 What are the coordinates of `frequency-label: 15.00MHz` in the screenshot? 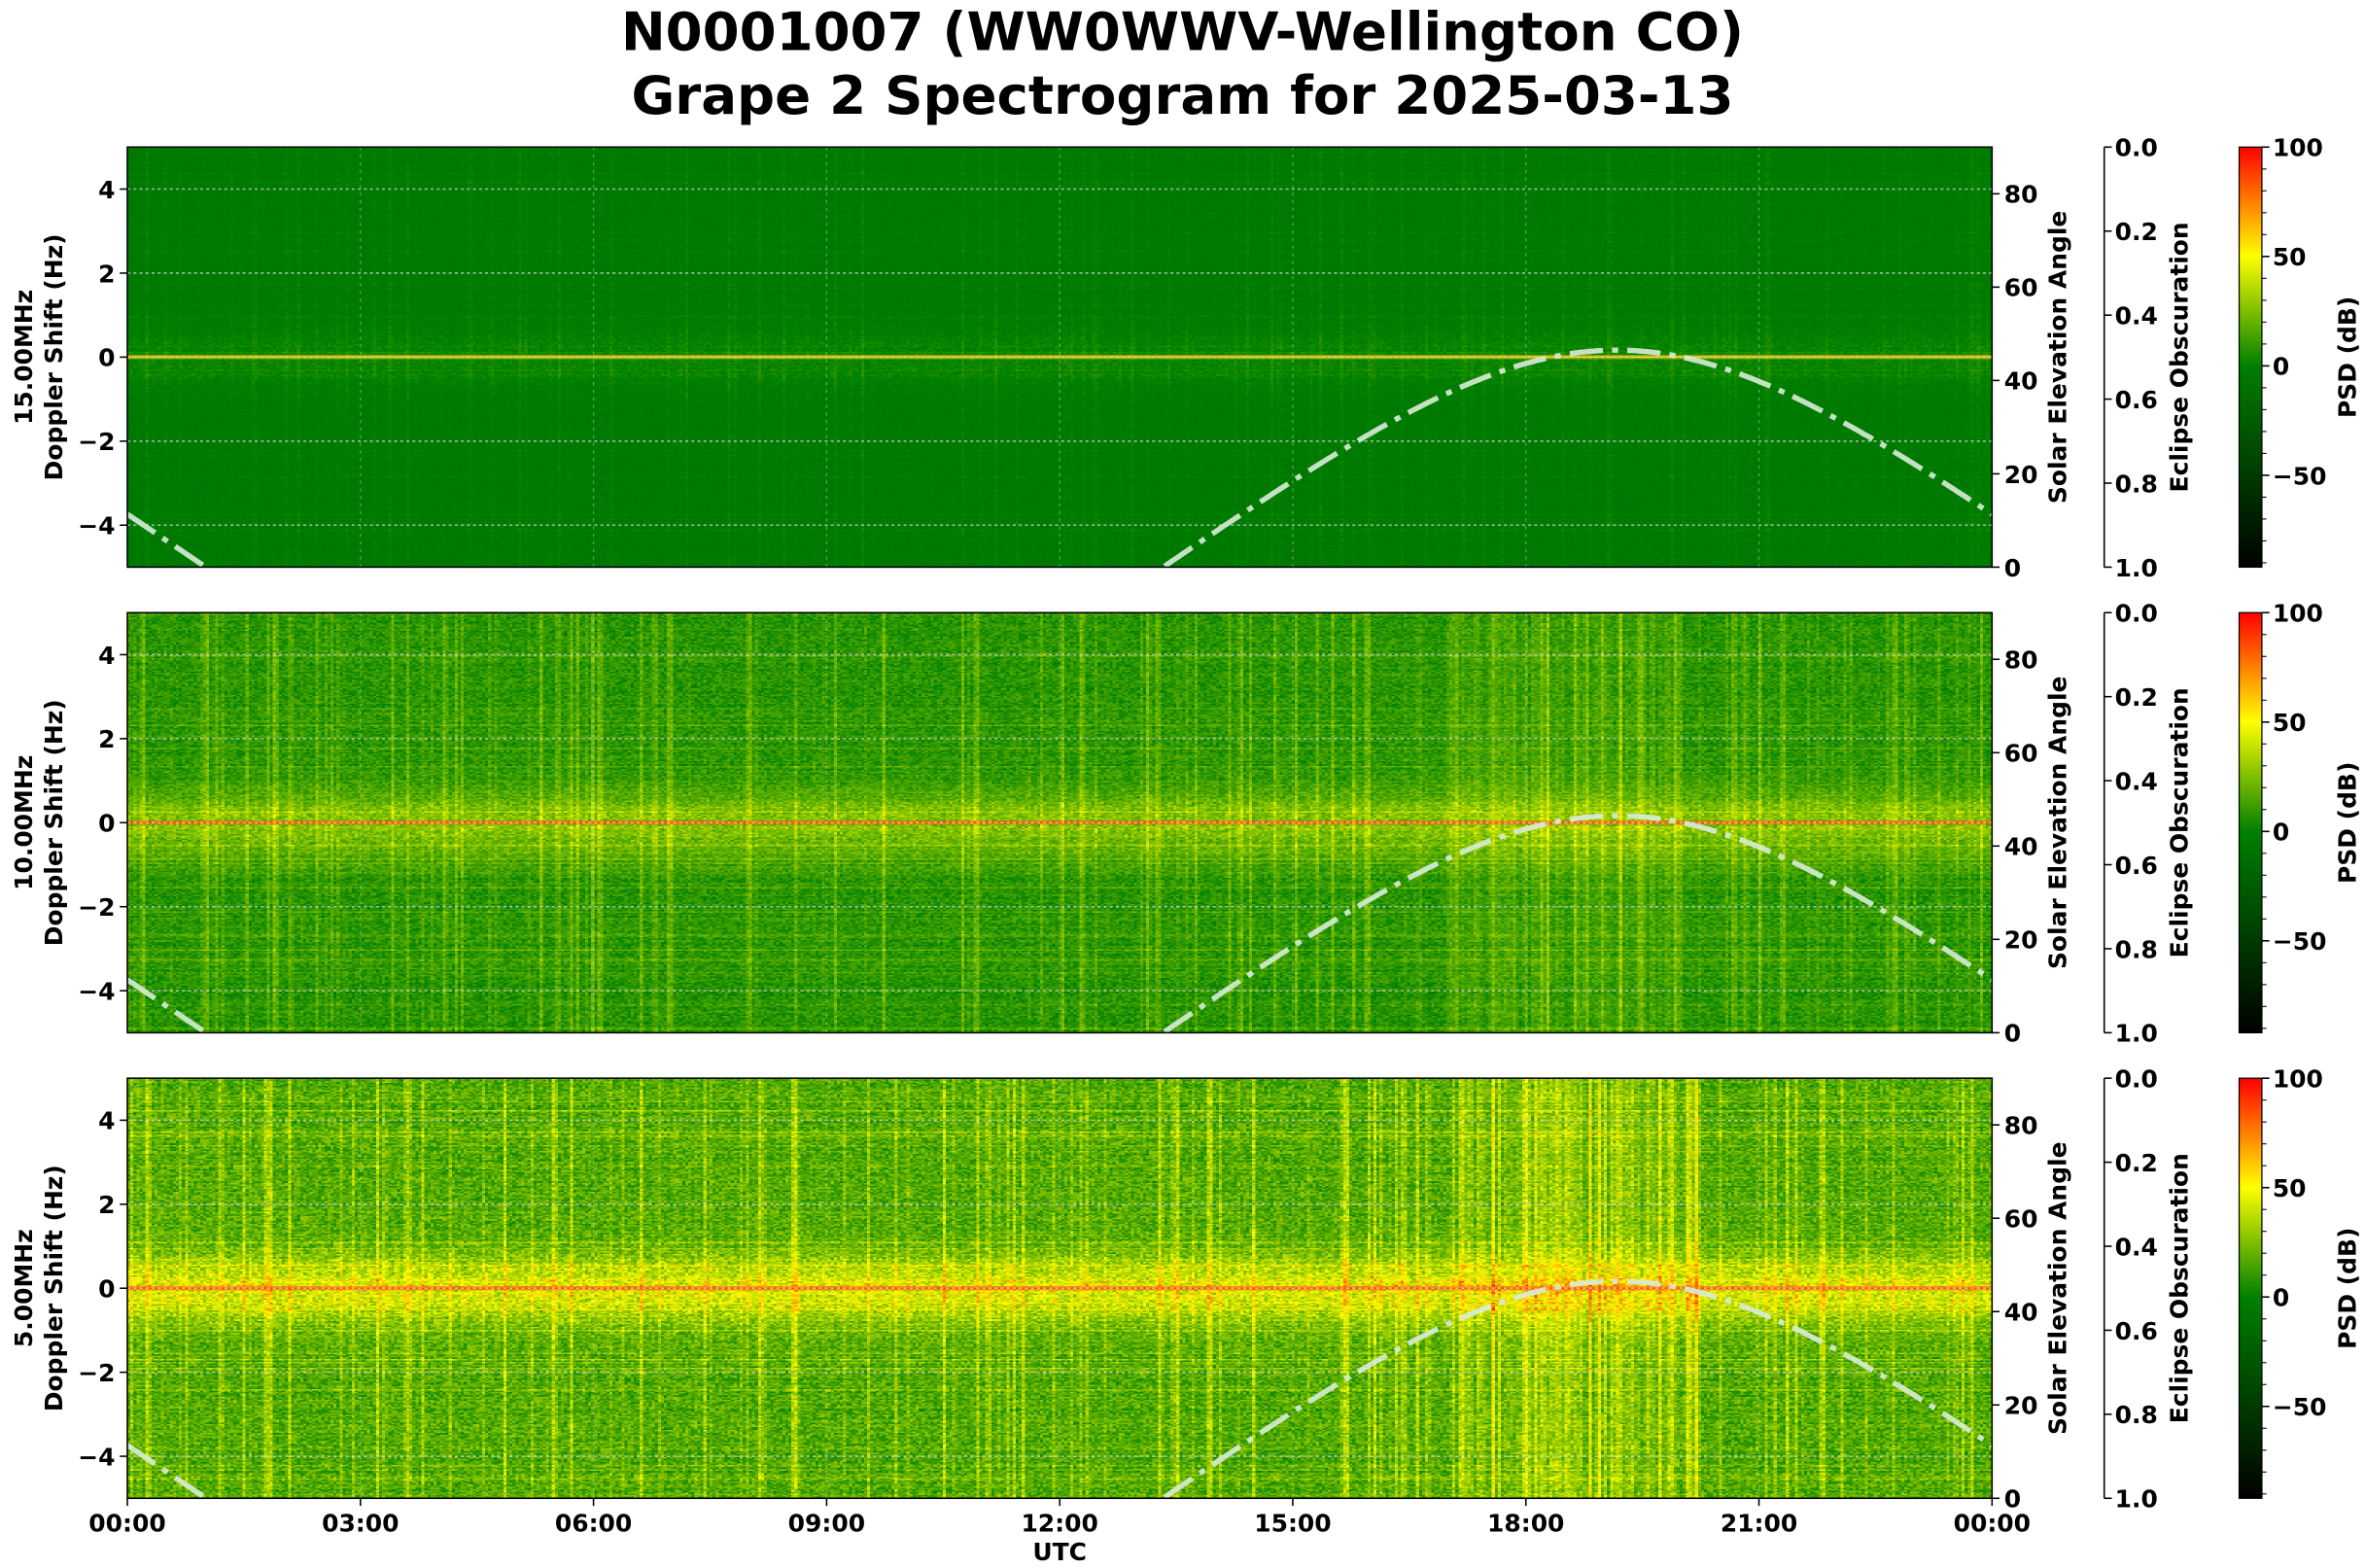 It's located at (24, 357).